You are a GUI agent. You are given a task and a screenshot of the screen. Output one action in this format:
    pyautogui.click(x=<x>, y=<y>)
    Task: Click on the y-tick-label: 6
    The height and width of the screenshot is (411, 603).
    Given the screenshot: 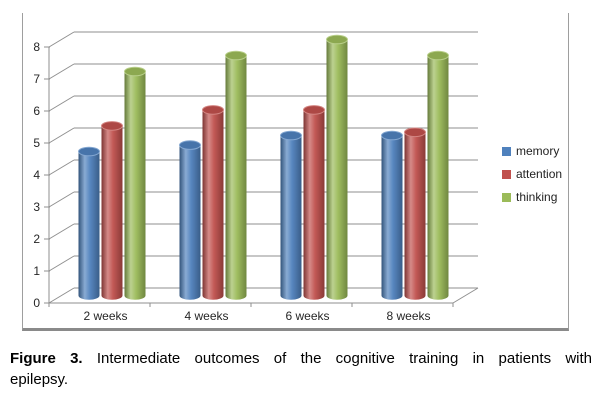 What is the action you would take?
    pyautogui.click(x=36, y=111)
    